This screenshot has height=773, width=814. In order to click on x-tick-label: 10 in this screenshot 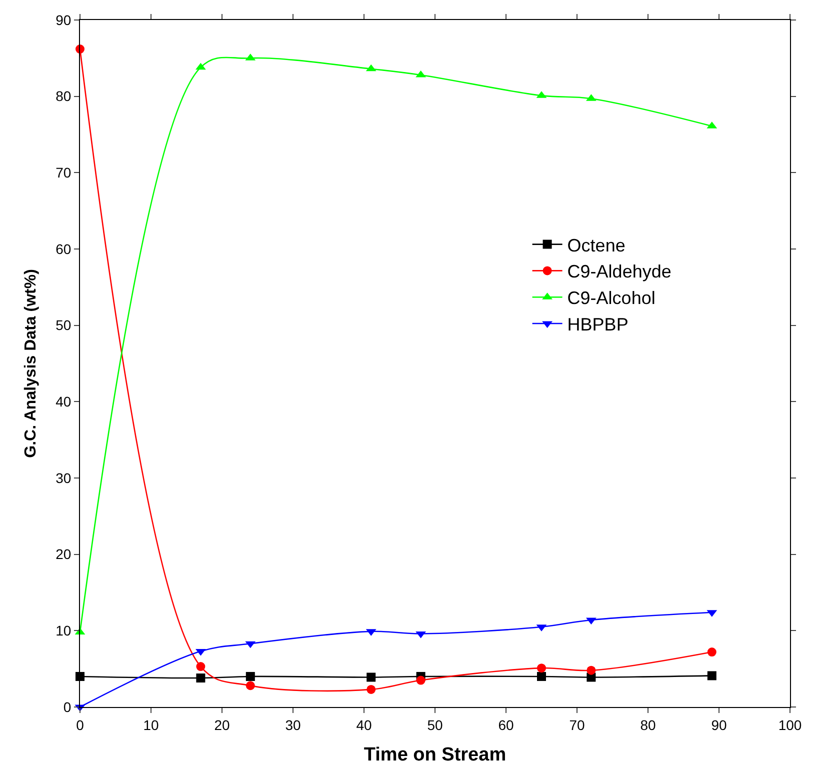, I will do `click(151, 724)`.